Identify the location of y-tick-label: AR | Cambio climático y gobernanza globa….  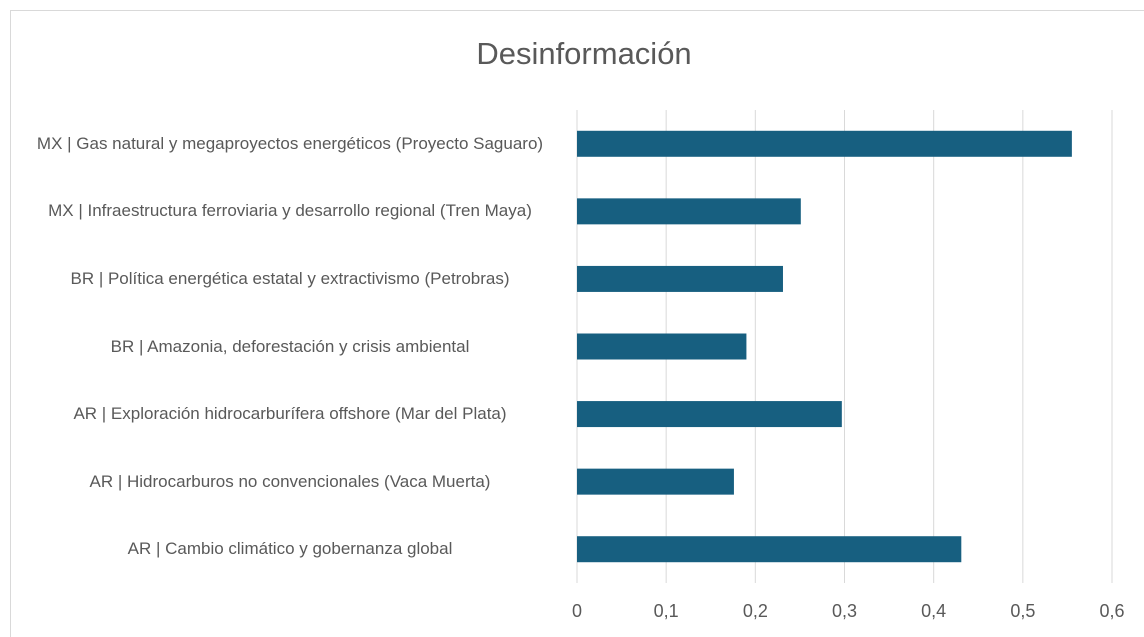
(290, 549).